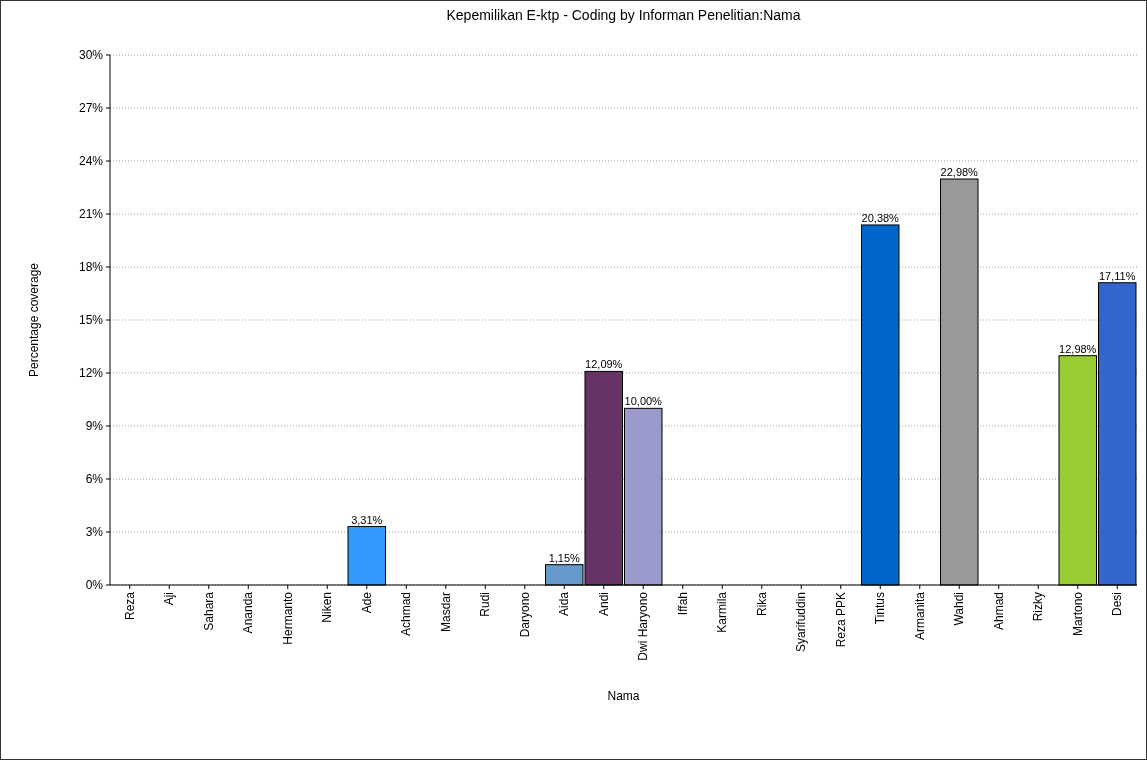  I want to click on x-tick-label: Reza, so click(129, 606).